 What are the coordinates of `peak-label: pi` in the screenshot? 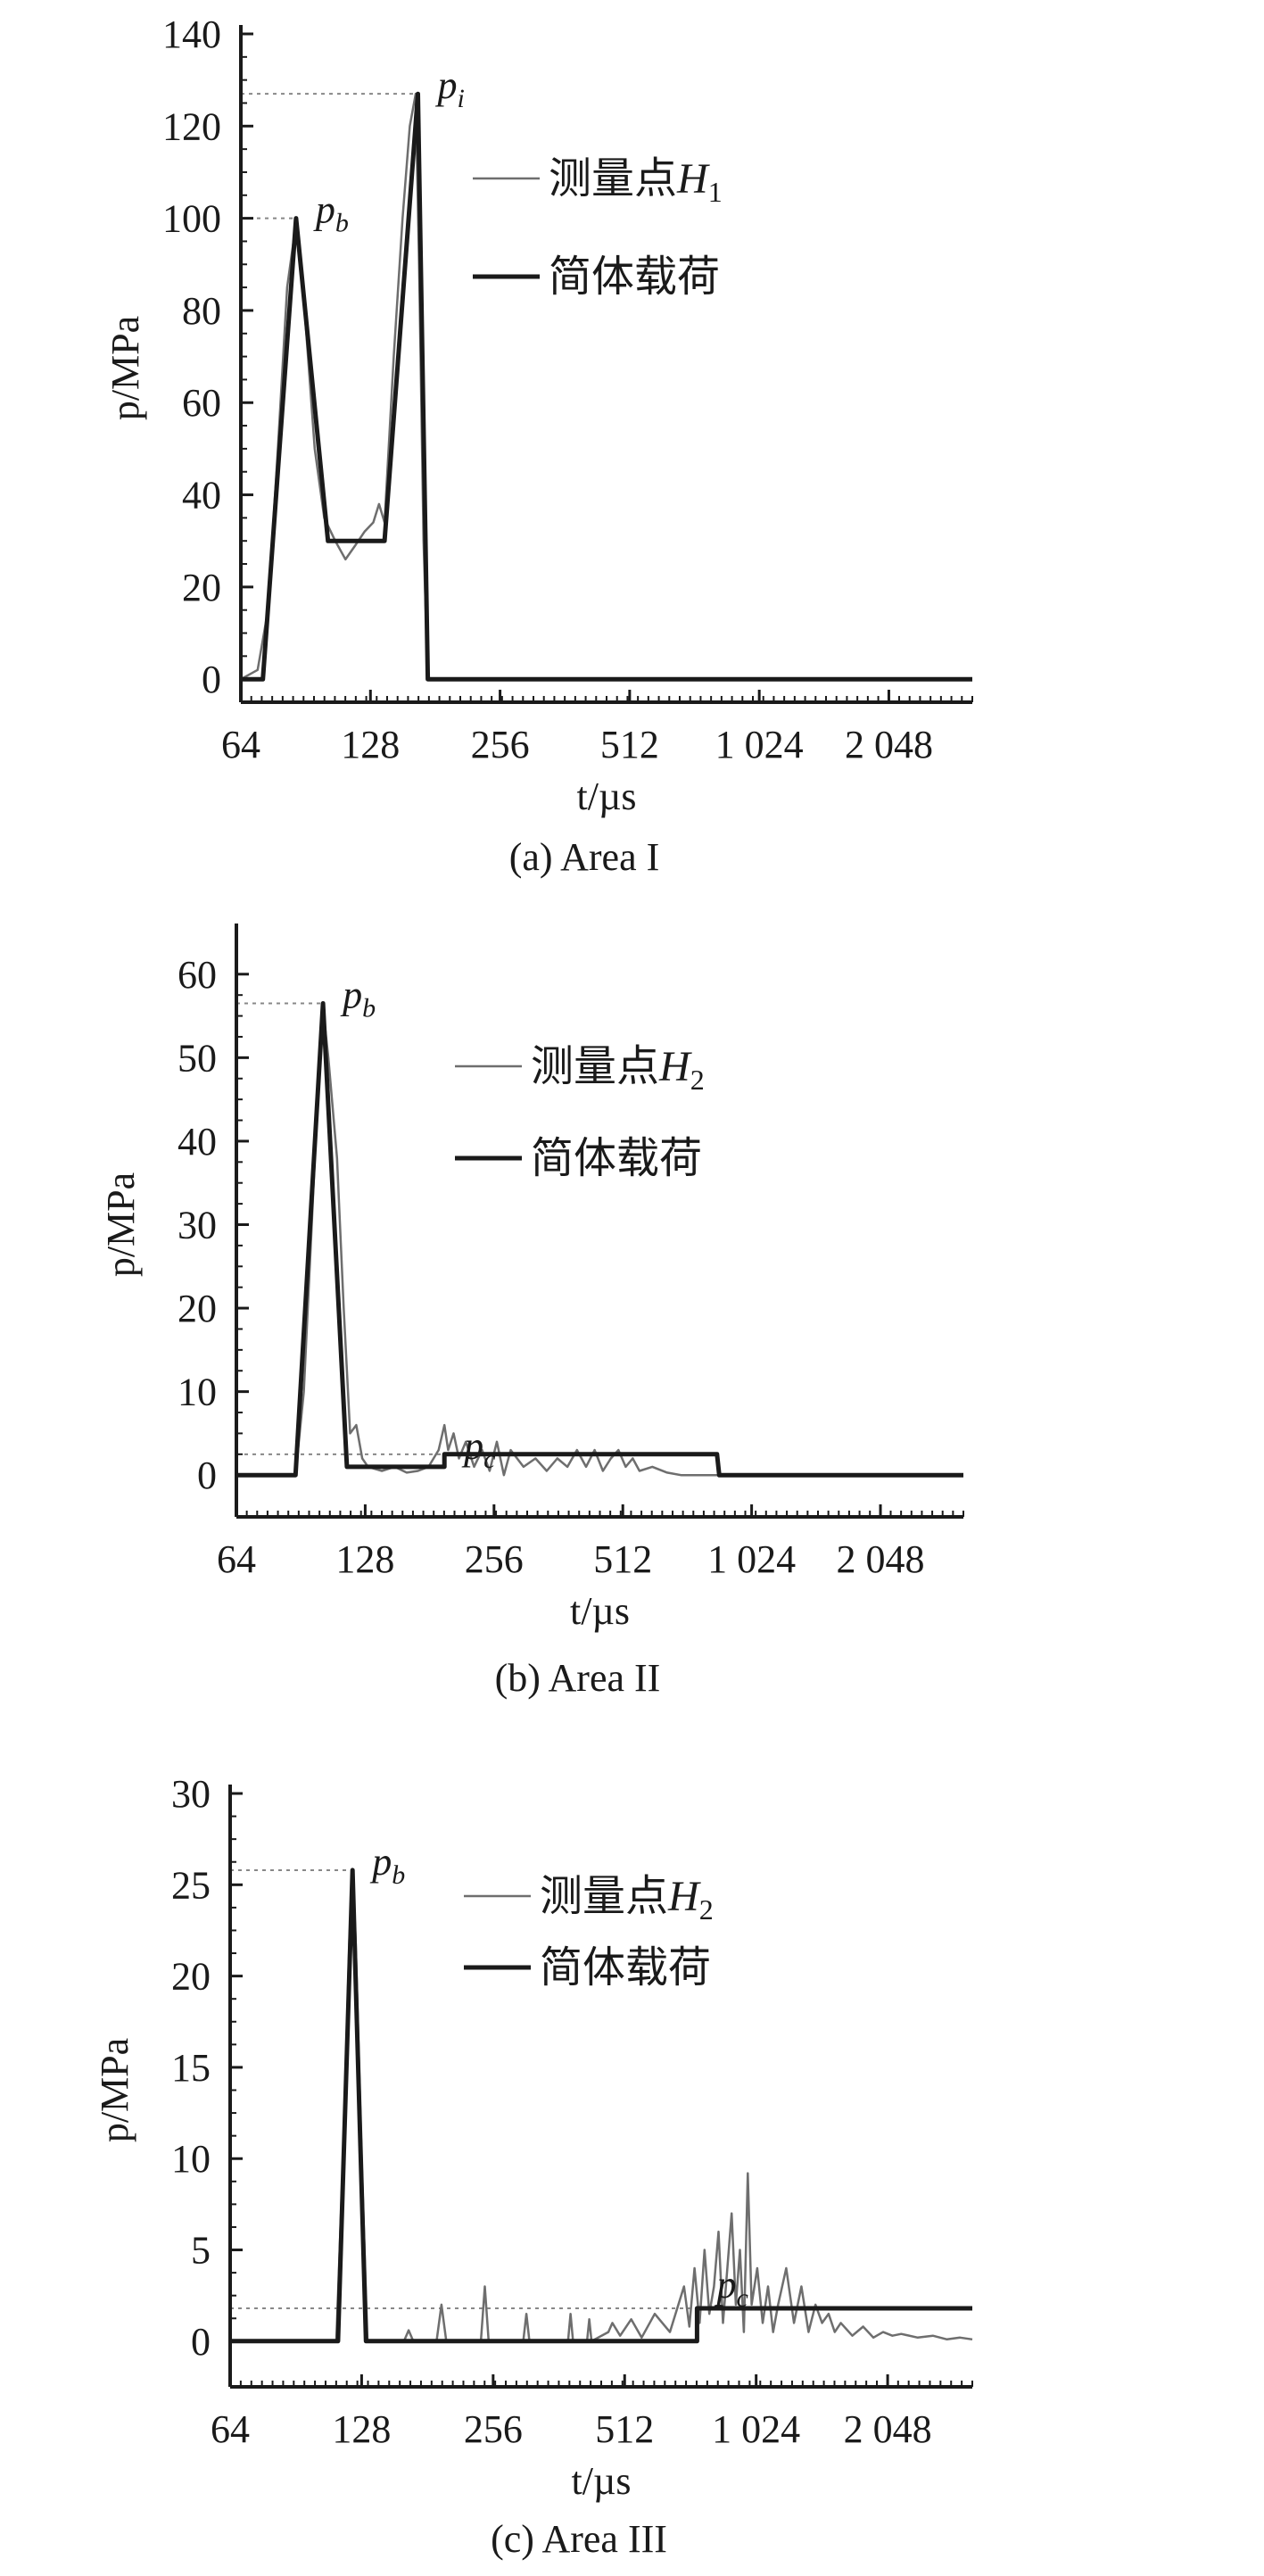 It's located at (450, 88).